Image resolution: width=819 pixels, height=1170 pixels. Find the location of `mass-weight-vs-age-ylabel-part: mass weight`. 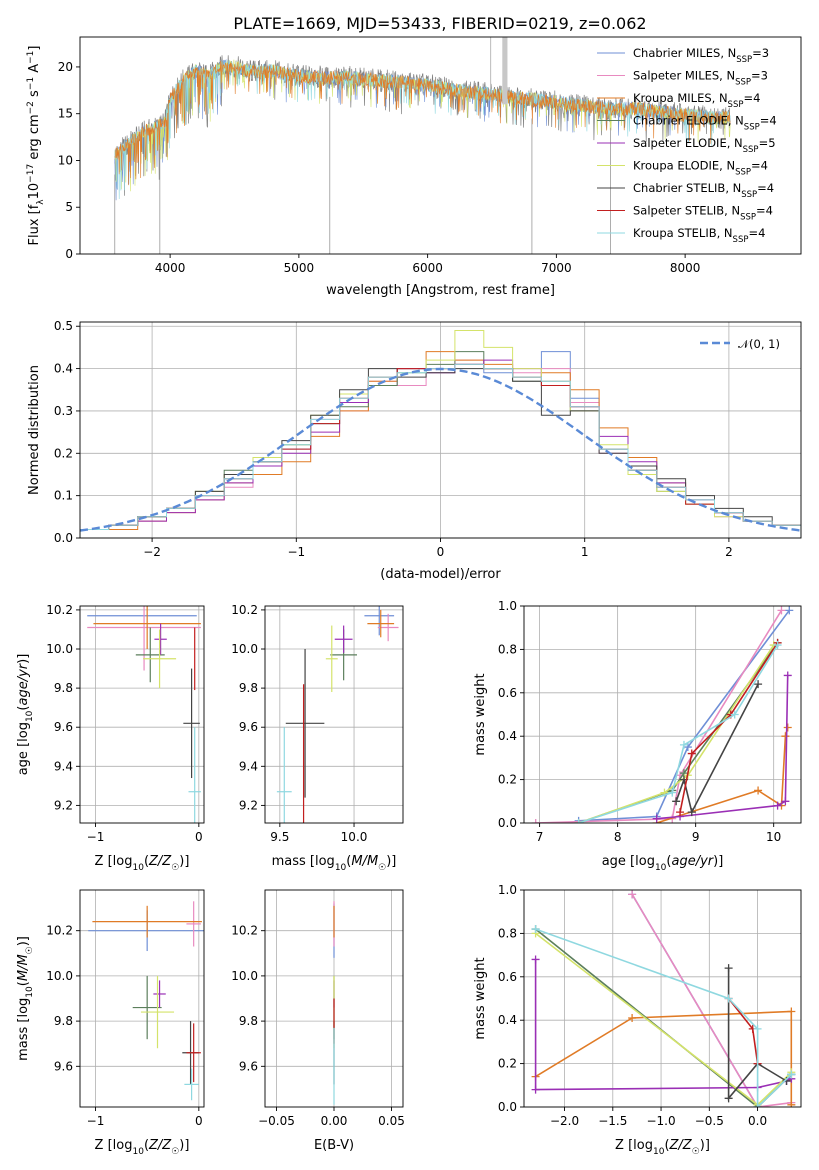

mass-weight-vs-age-ylabel-part: mass weight is located at coordinates (480, 714).